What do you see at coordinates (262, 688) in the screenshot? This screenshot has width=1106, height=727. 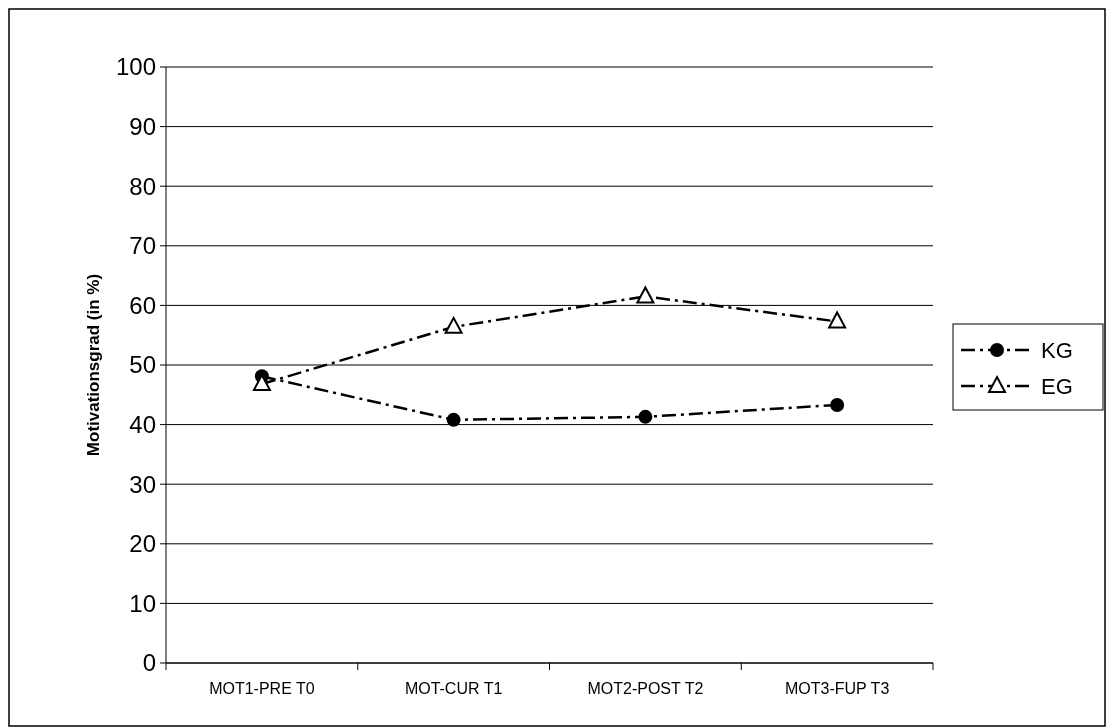 I see `x-tick-label: MOT1-PRE T0` at bounding box center [262, 688].